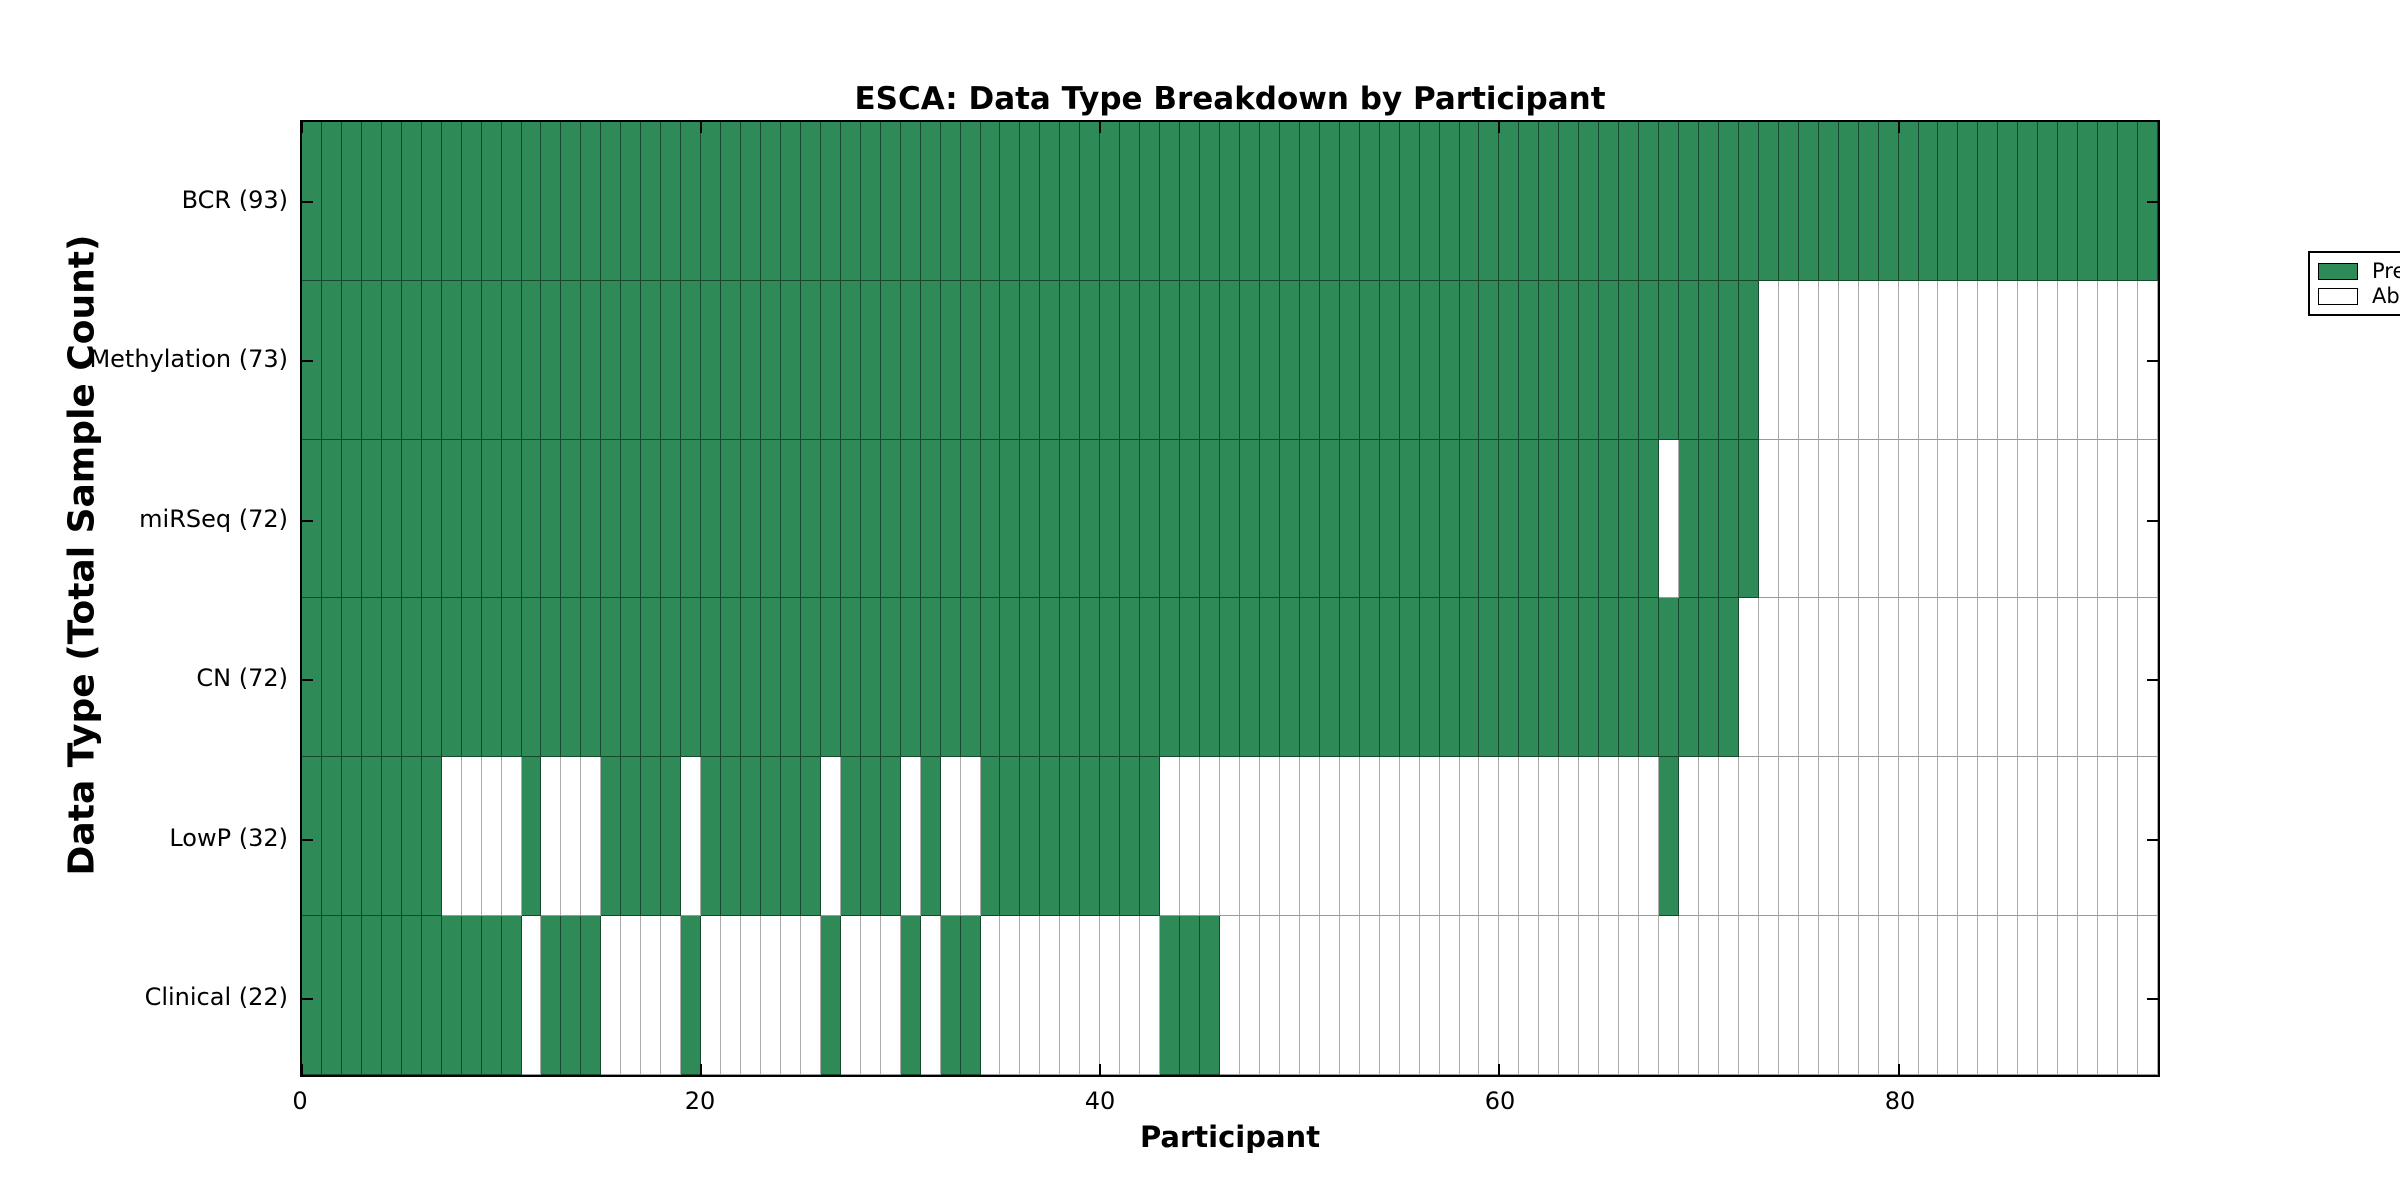 This screenshot has width=2400, height=1200. What do you see at coordinates (2386, 296) in the screenshot?
I see `legend-absent-label: Absent` at bounding box center [2386, 296].